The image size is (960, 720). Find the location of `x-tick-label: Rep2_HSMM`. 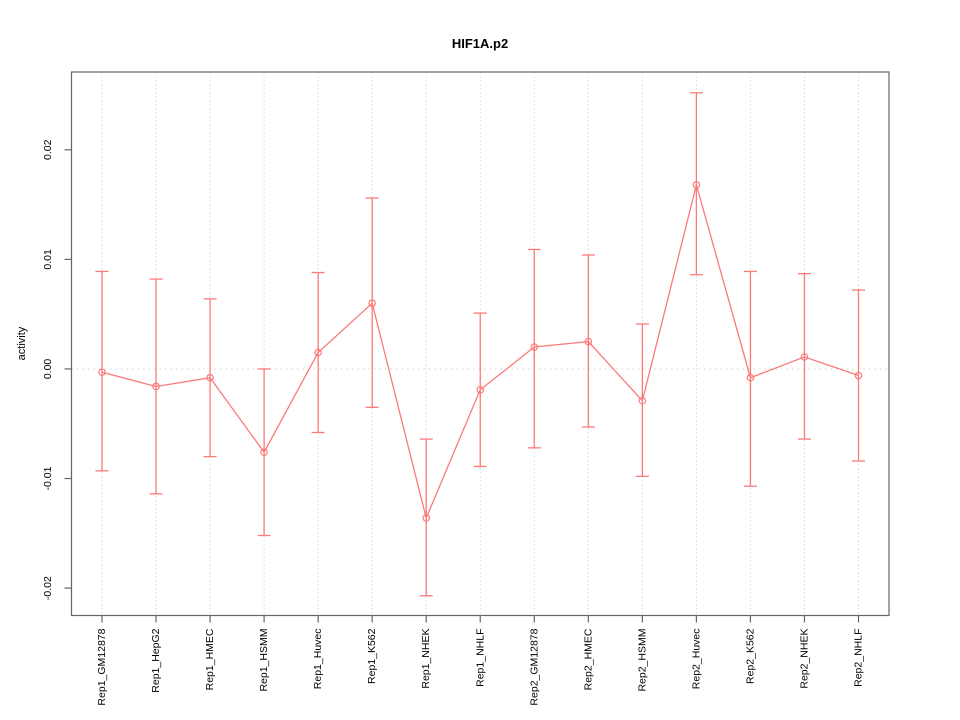

x-tick-label: Rep2_HSMM is located at coordinates (642, 660).